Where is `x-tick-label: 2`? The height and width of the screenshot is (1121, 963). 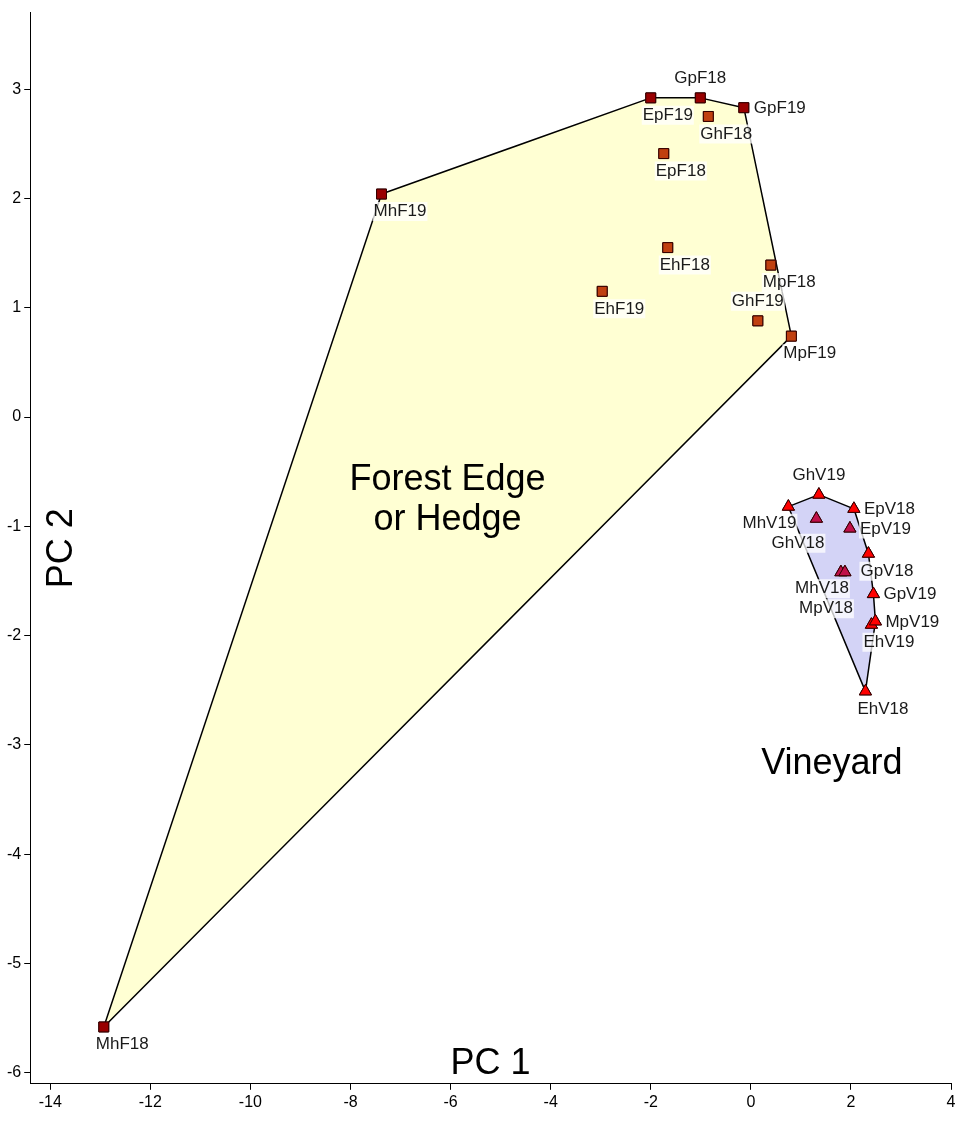 x-tick-label: 2 is located at coordinates (851, 1101).